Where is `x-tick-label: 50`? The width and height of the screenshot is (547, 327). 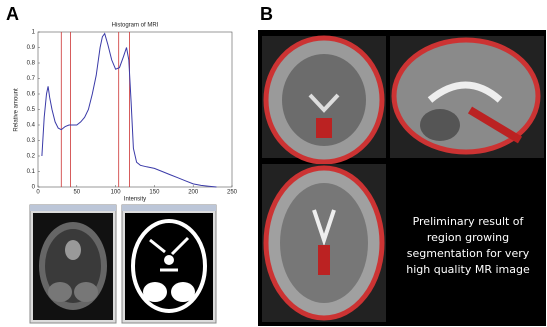
x-tick-label: 50 is located at coordinates (76, 193).